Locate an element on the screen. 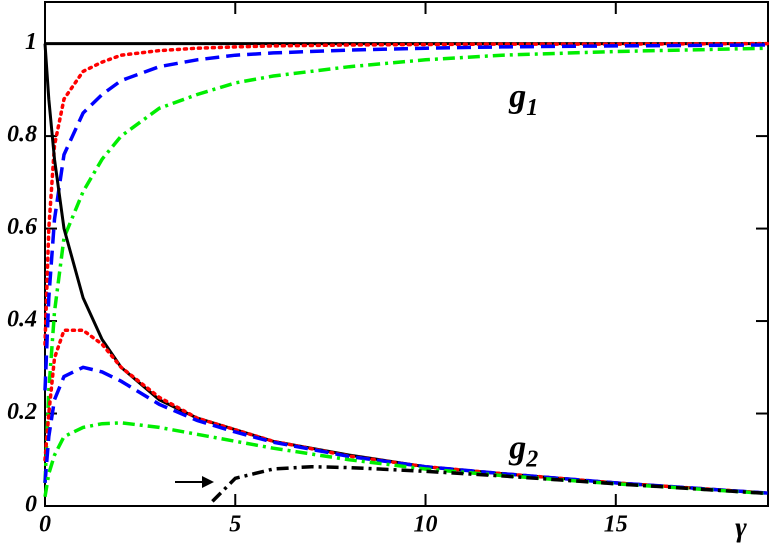  arrow is located at coordinates (194, 482).